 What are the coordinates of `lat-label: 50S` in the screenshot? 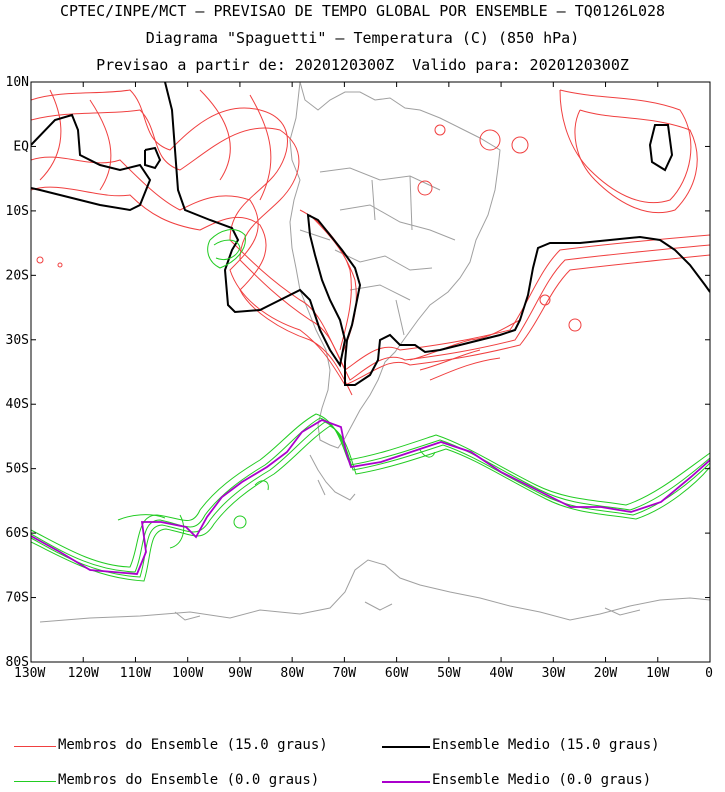 It's located at (17, 469).